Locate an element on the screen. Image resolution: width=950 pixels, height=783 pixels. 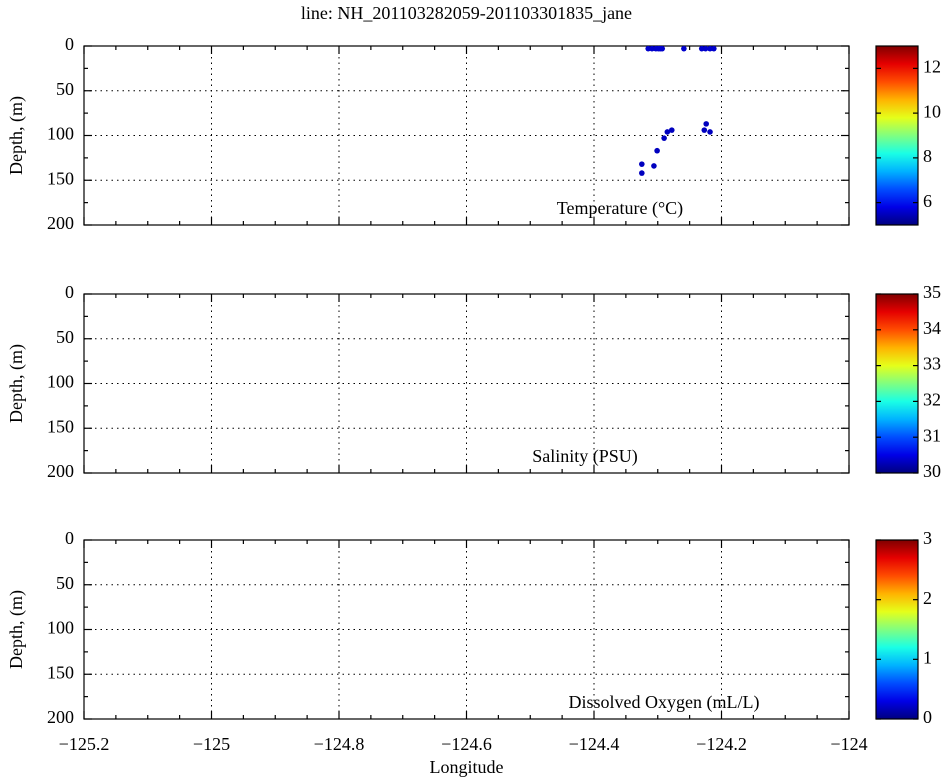
colorbar-tick-label: 33 is located at coordinates (932, 364).